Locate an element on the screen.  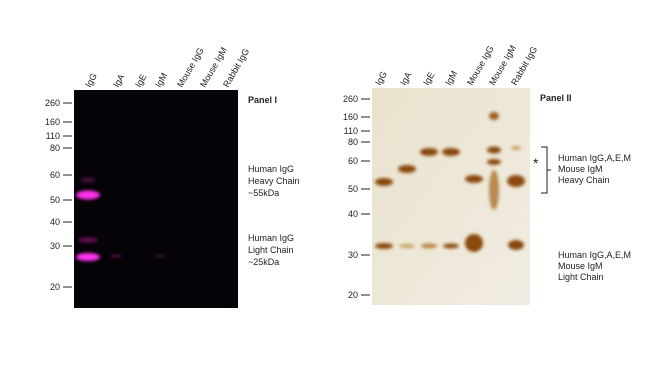
panel-title: Panel II is located at coordinates (556, 98).